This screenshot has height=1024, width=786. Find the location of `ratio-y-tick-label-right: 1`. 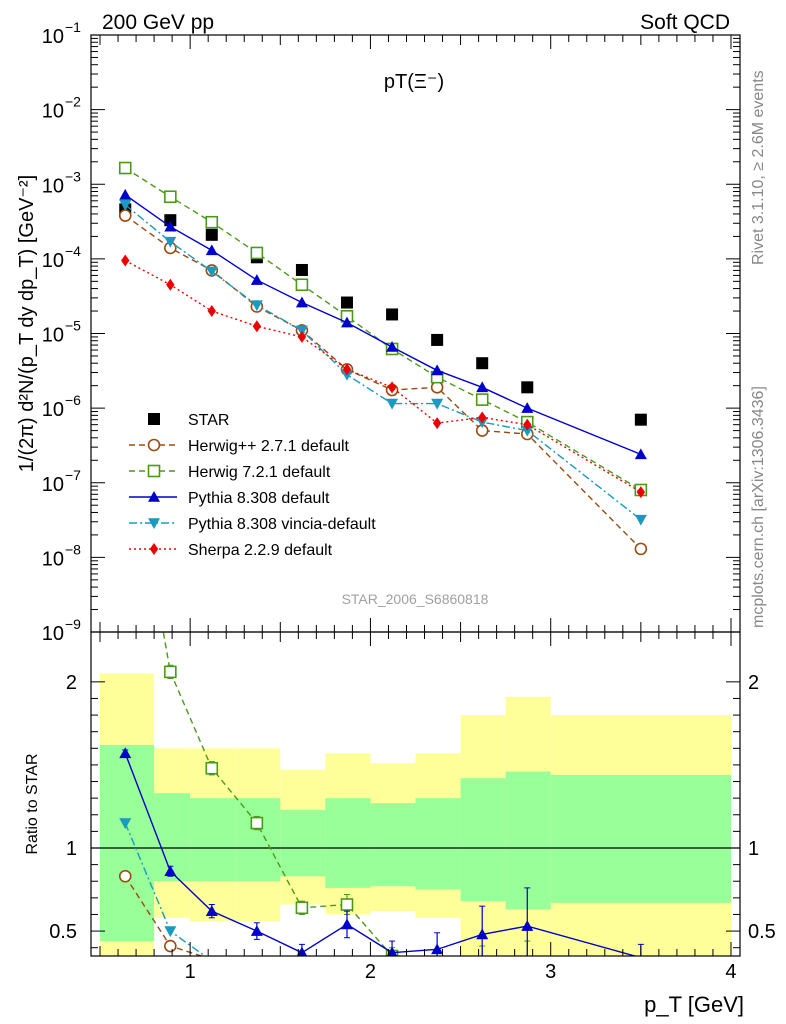

ratio-y-tick-label-right: 1 is located at coordinates (753, 849).